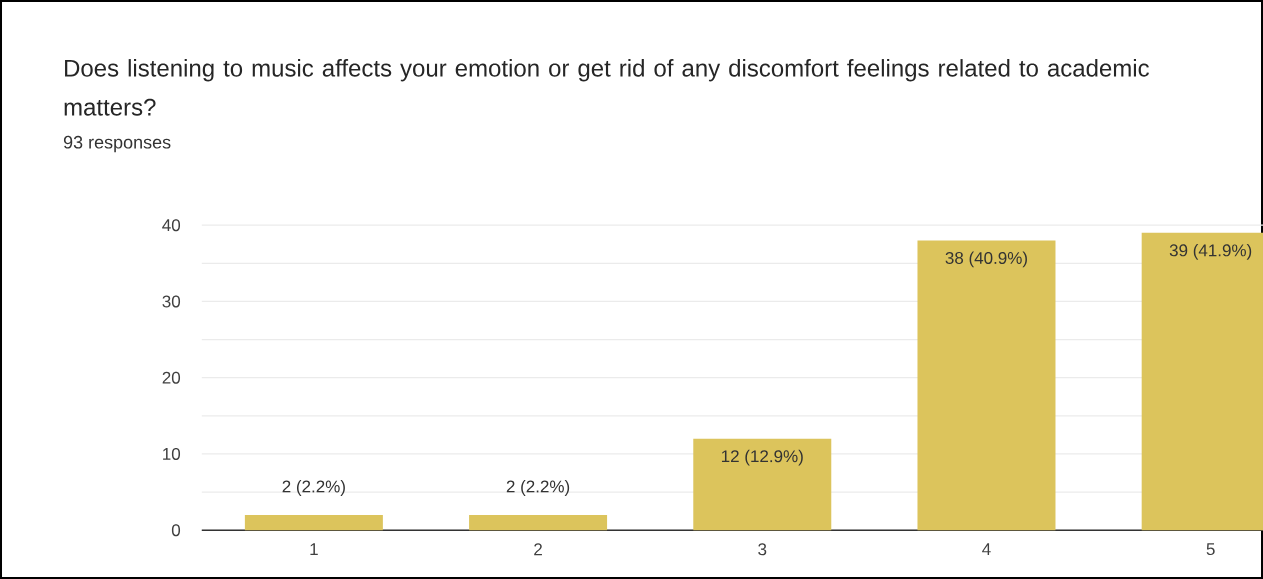  Describe the element at coordinates (172, 453) in the screenshot. I see `y-tick-label: 10` at that location.